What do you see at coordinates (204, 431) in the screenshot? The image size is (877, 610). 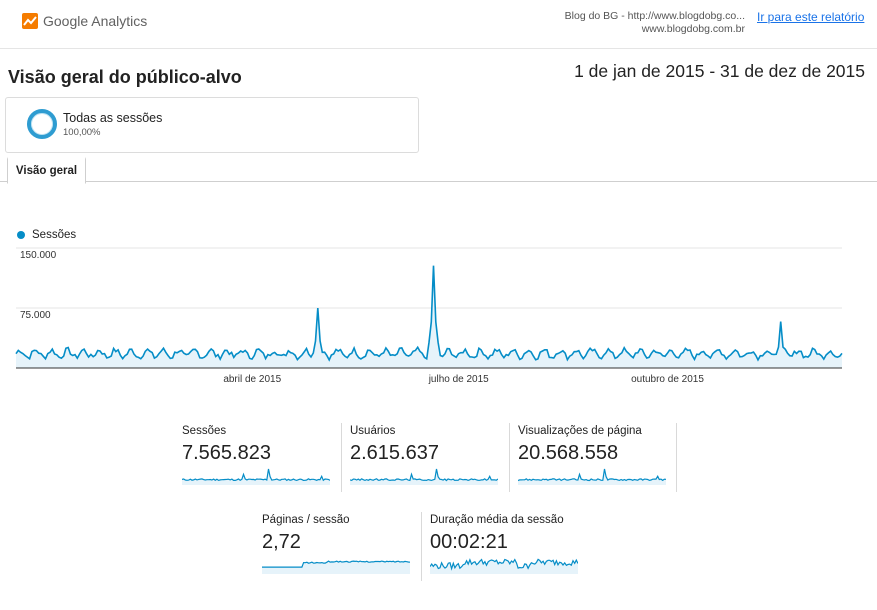 I see `metric-label: Sessões` at bounding box center [204, 431].